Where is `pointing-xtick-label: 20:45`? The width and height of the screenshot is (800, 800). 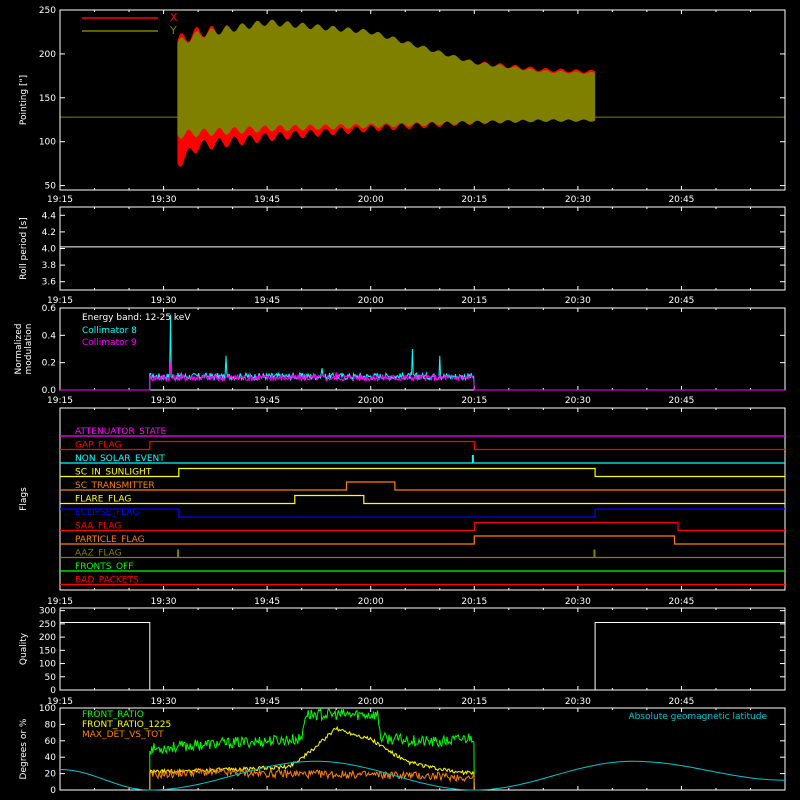 pointing-xtick-label: 20:45 is located at coordinates (681, 200).